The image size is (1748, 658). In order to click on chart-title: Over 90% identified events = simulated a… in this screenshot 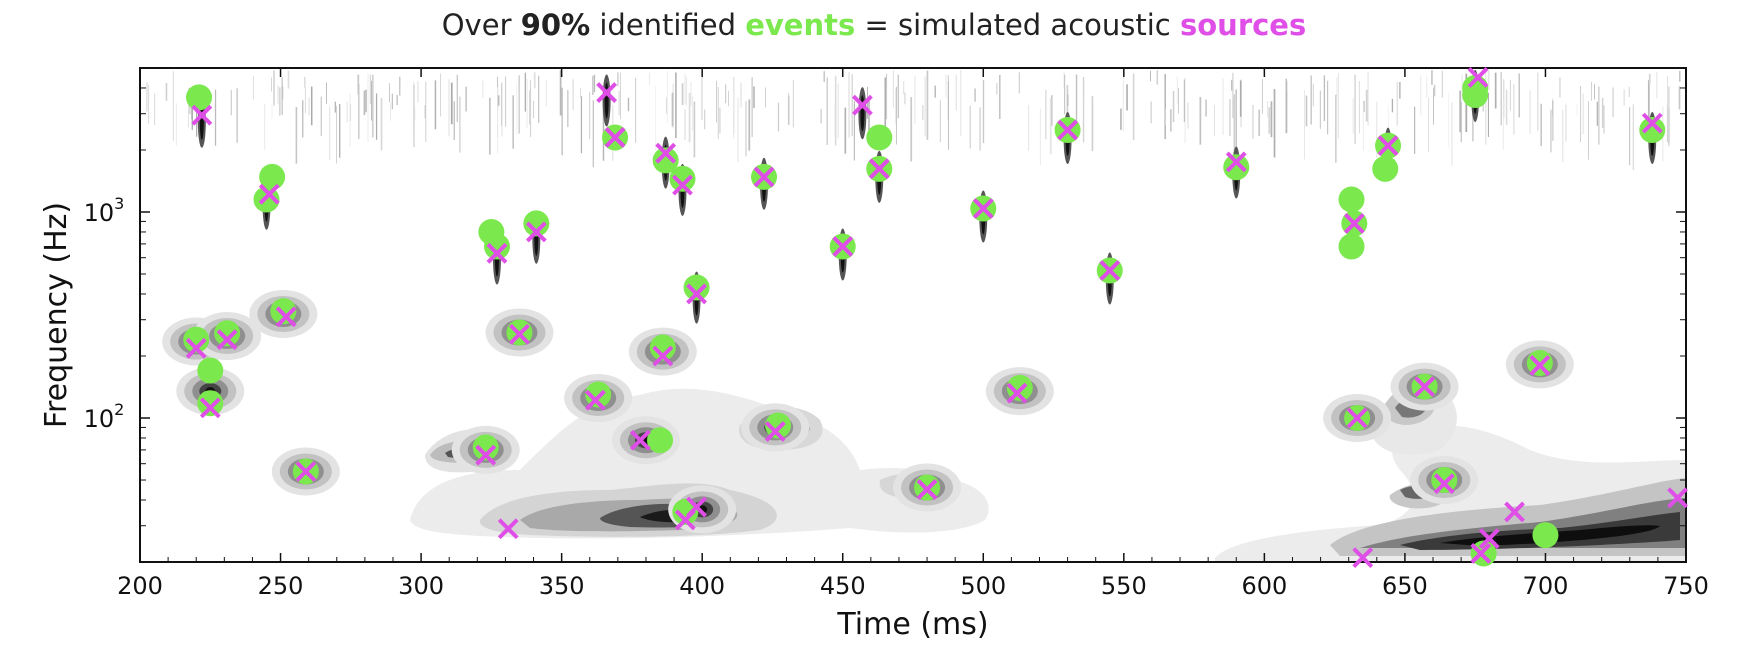, I will do `click(874, 25)`.